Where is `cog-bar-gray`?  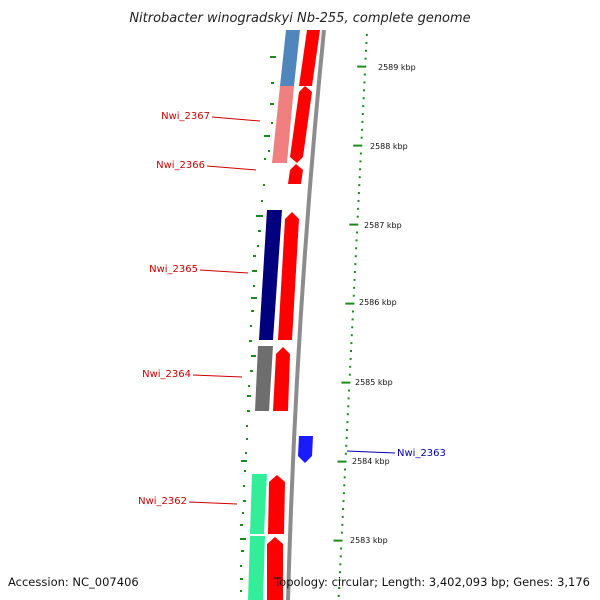 cog-bar-gray is located at coordinates (264, 378).